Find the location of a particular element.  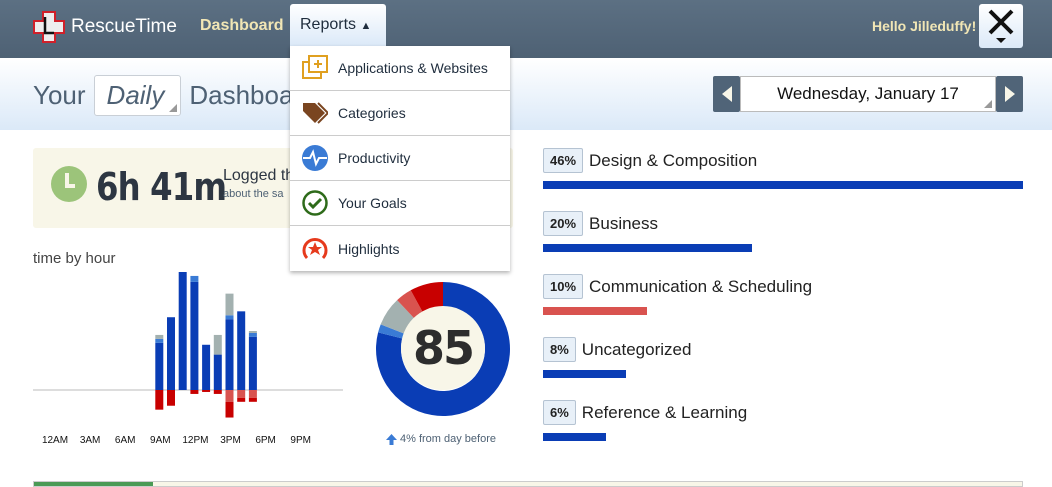

prev-day-button is located at coordinates (726, 94).